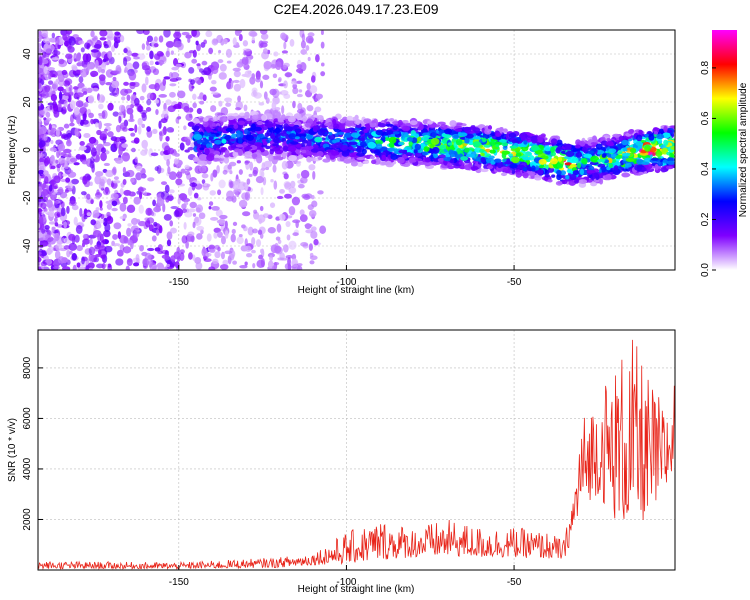 This screenshot has width=750, height=600. Describe the element at coordinates (705, 118) in the screenshot. I see `colorbar-tick-label: 0.6` at that location.